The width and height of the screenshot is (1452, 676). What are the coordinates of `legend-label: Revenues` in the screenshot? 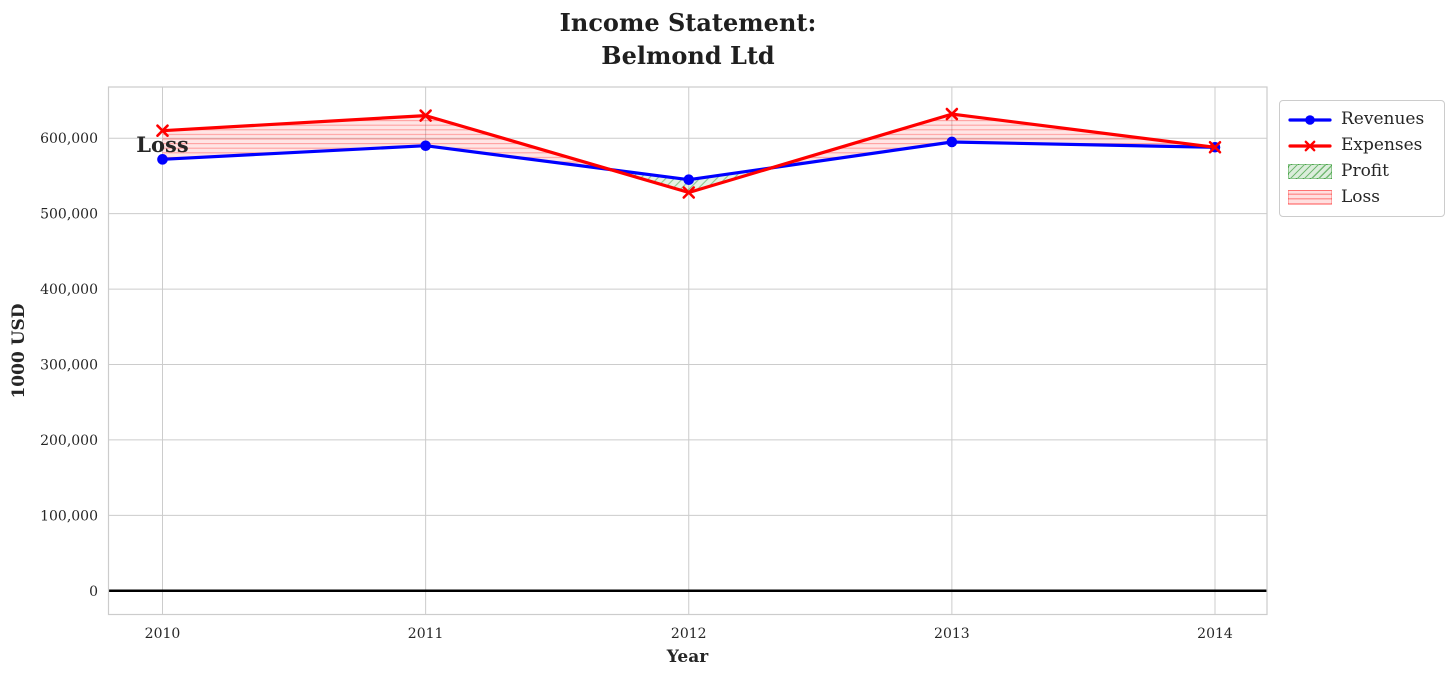 It's located at (1383, 119).